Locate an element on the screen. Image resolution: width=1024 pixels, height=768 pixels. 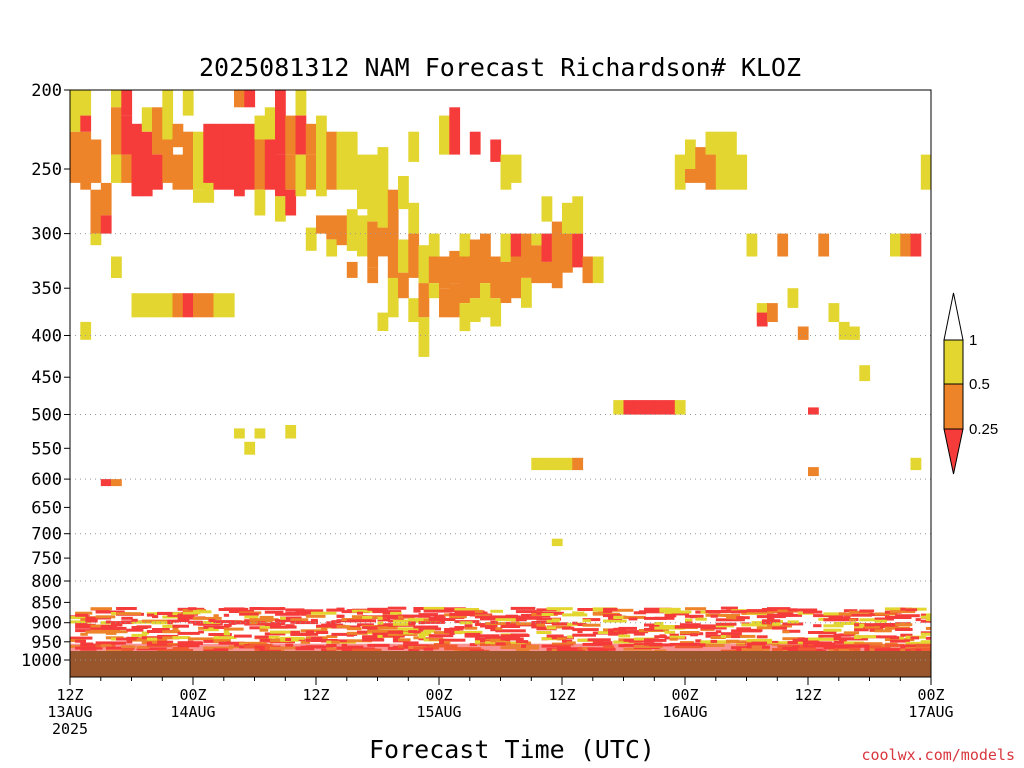
y-tick-label: 400 is located at coordinates (46, 337).